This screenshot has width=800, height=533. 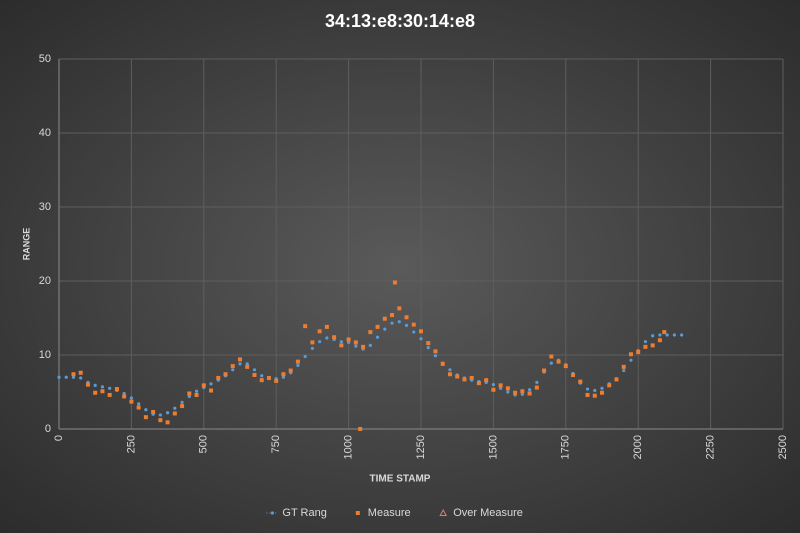 I want to click on y-tick-label: 50, so click(x=45, y=59).